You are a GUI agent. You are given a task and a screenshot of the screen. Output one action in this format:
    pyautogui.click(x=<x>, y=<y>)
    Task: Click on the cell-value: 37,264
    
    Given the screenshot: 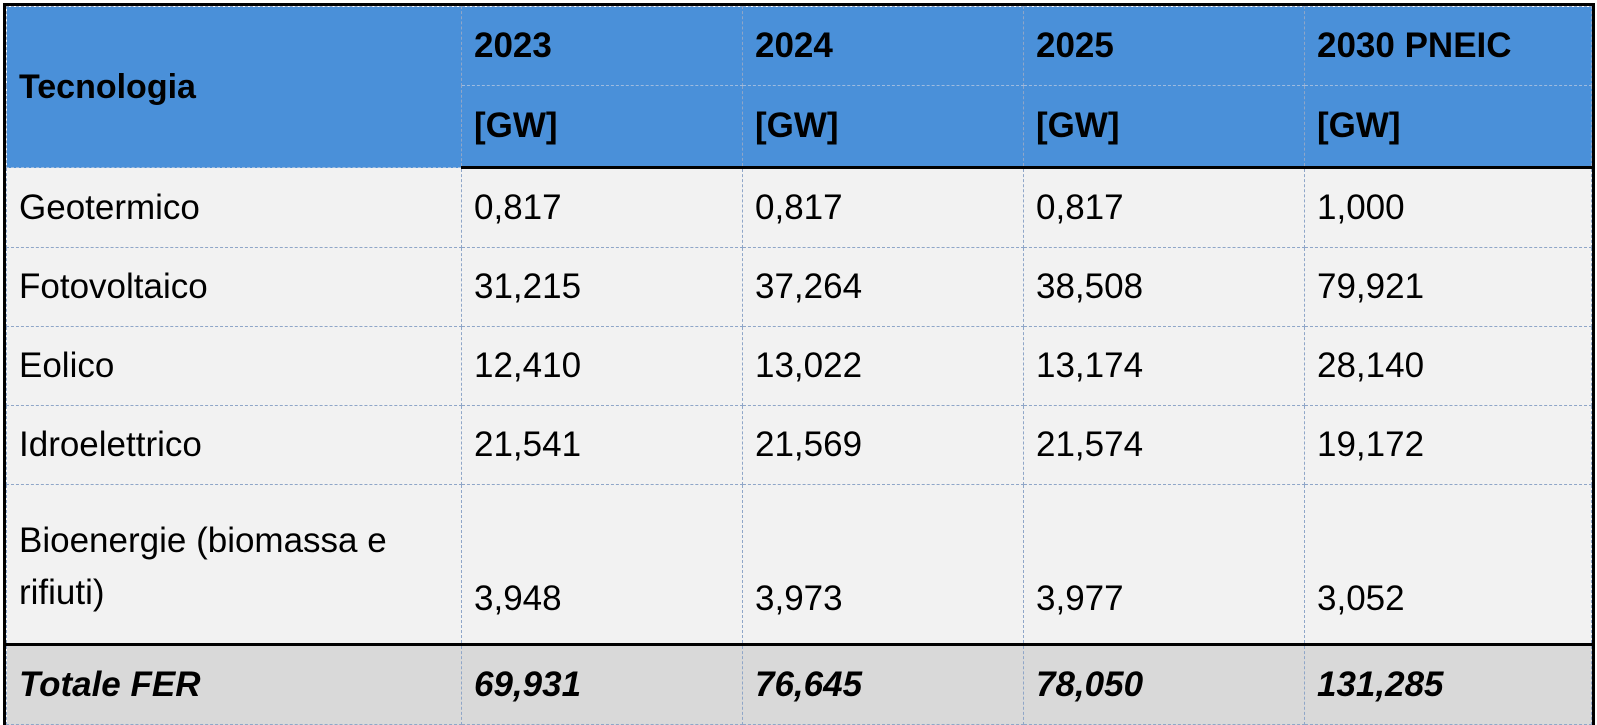 What is the action you would take?
    pyautogui.click(x=883, y=287)
    